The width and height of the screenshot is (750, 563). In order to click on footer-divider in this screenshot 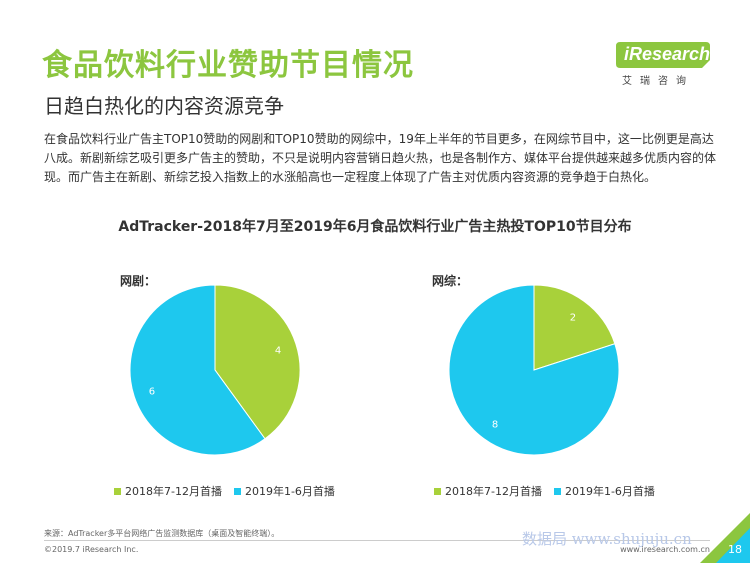, I will do `click(377, 540)`.